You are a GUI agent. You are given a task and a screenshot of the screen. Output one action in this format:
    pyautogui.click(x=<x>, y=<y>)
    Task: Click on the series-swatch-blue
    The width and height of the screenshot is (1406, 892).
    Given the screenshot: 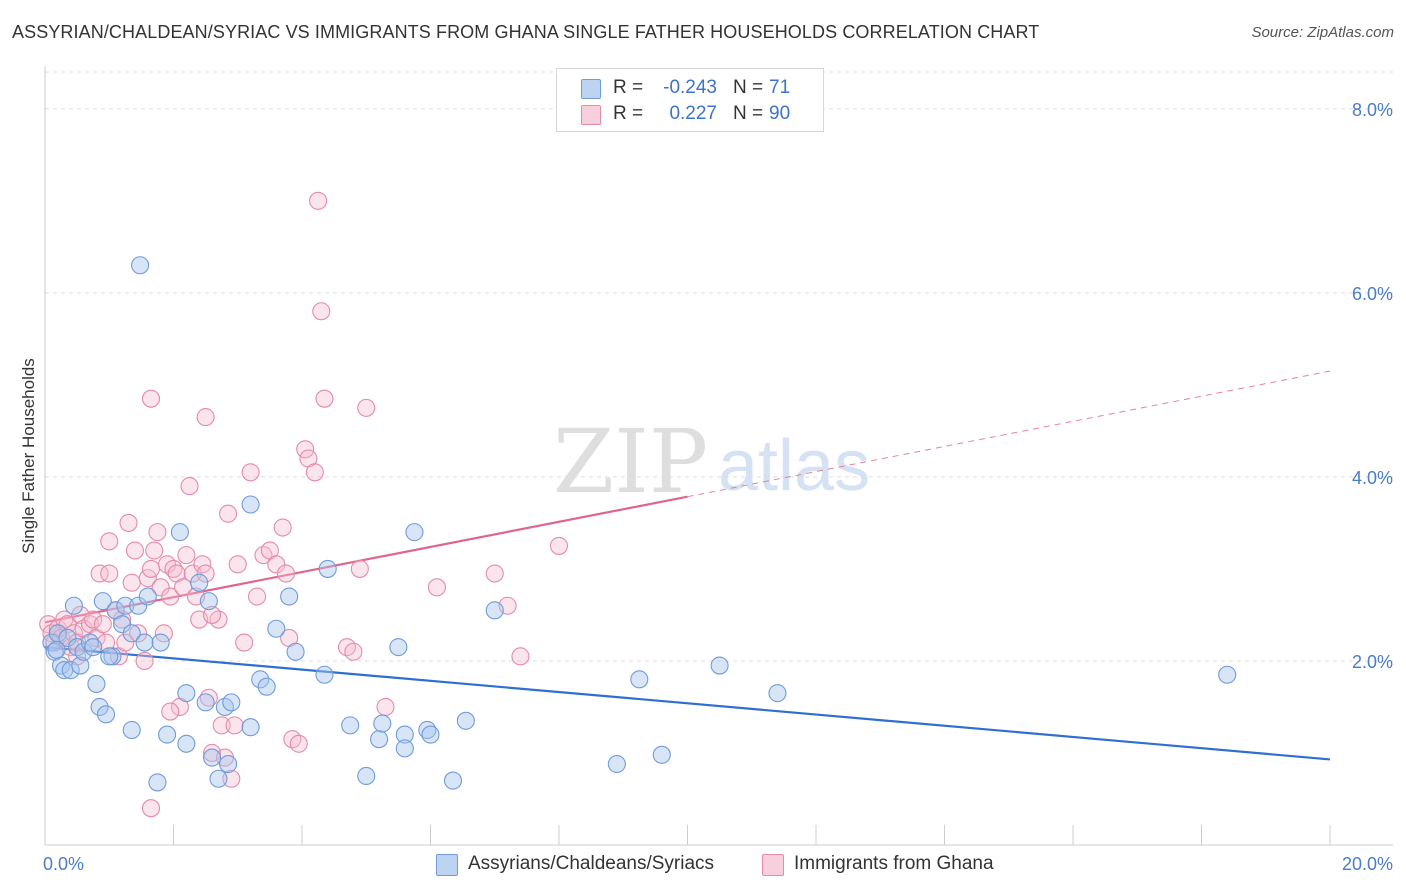 What is the action you would take?
    pyautogui.click(x=447, y=865)
    